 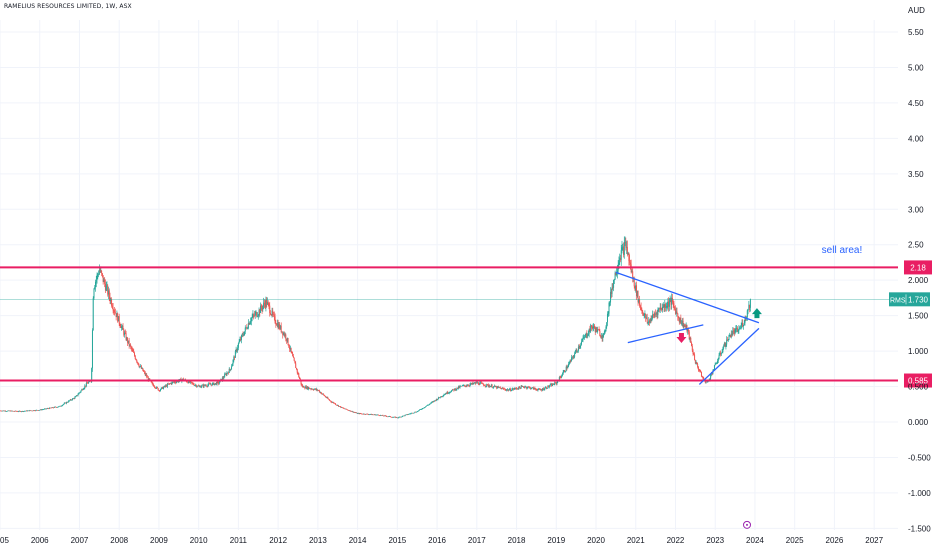 I want to click on trend-line, so click(x=729, y=356).